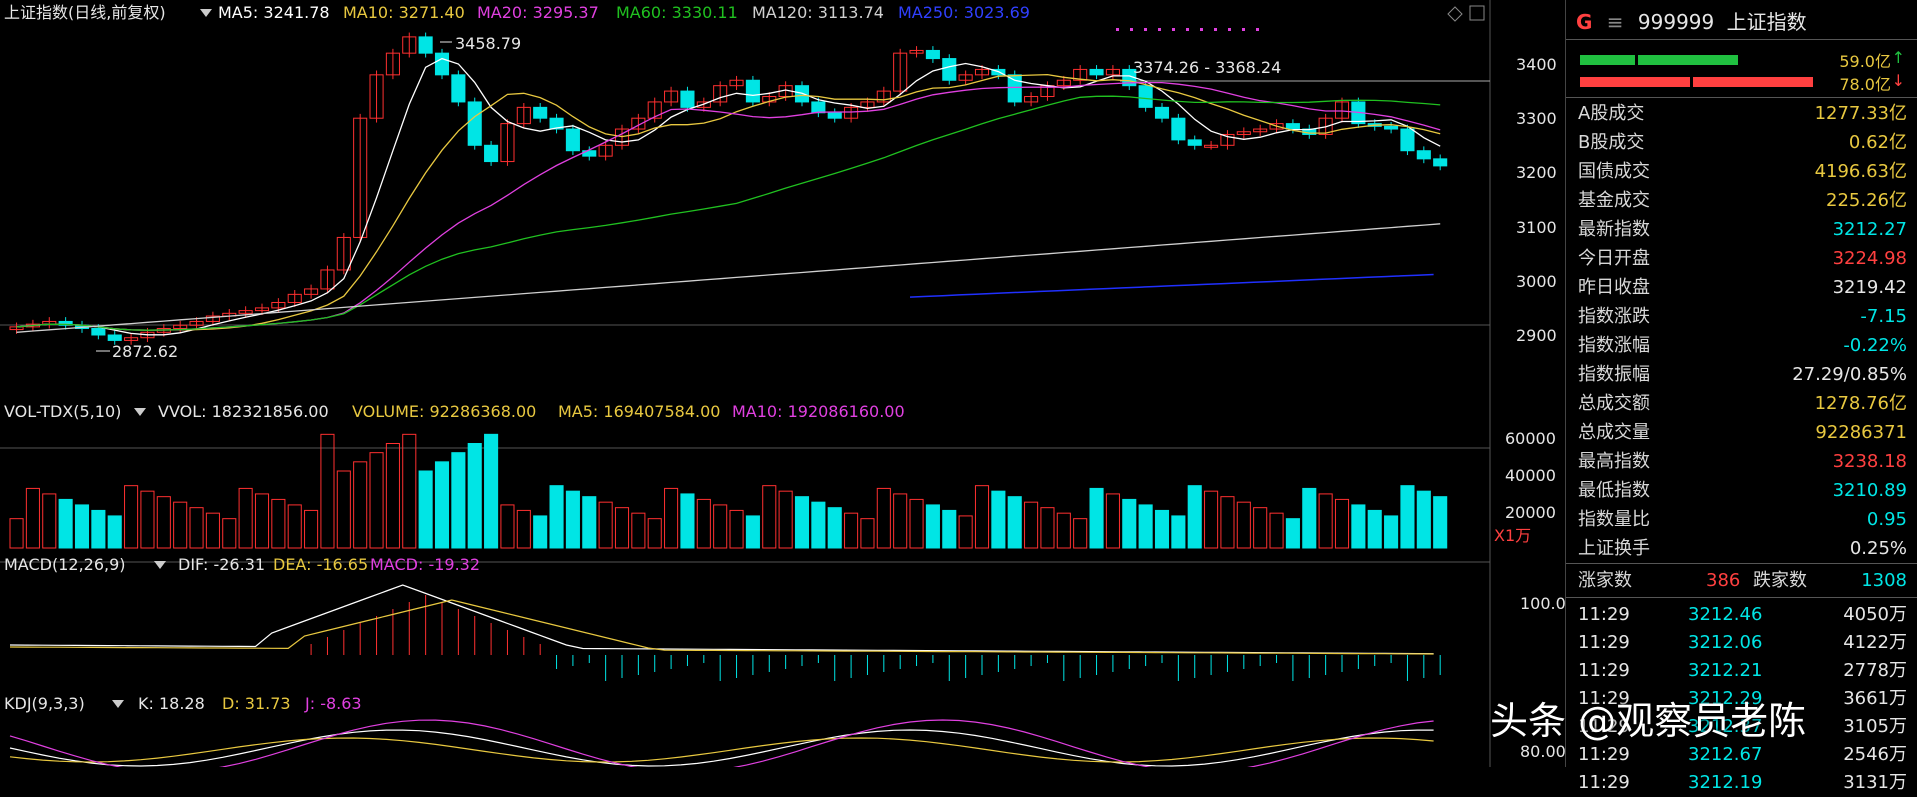  What do you see at coordinates (818, 12) in the screenshot?
I see `ma120-label: MA120: 3113.74` at bounding box center [818, 12].